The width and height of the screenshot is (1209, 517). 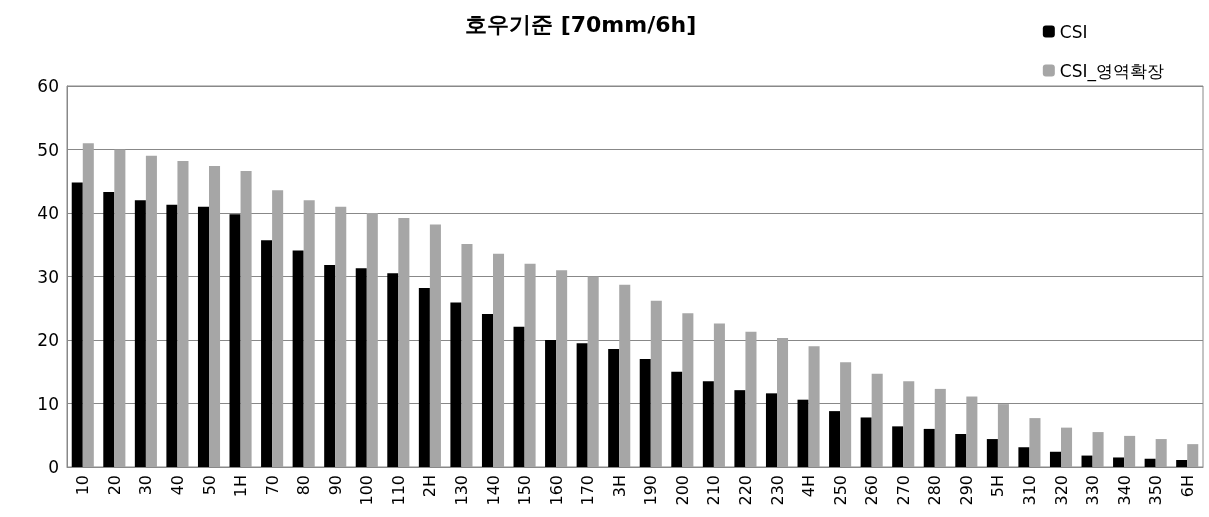 What do you see at coordinates (430, 486) in the screenshot?
I see `x-tick-label: 2H` at bounding box center [430, 486].